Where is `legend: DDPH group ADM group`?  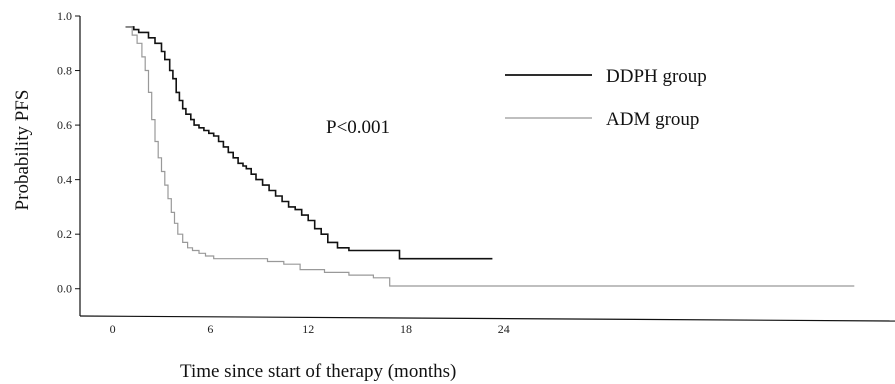 legend: DDPH group ADM group is located at coordinates (606, 98).